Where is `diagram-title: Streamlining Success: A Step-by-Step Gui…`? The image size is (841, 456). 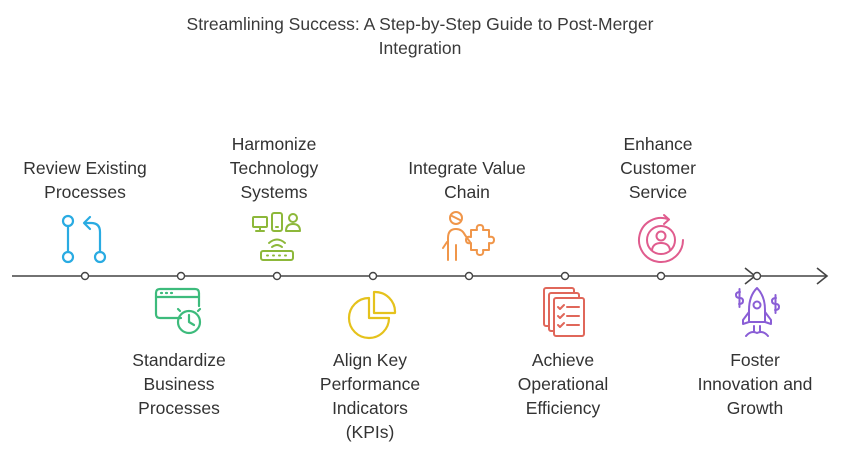 diagram-title: Streamlining Success: A Step-by-Step Gui… is located at coordinates (420, 36).